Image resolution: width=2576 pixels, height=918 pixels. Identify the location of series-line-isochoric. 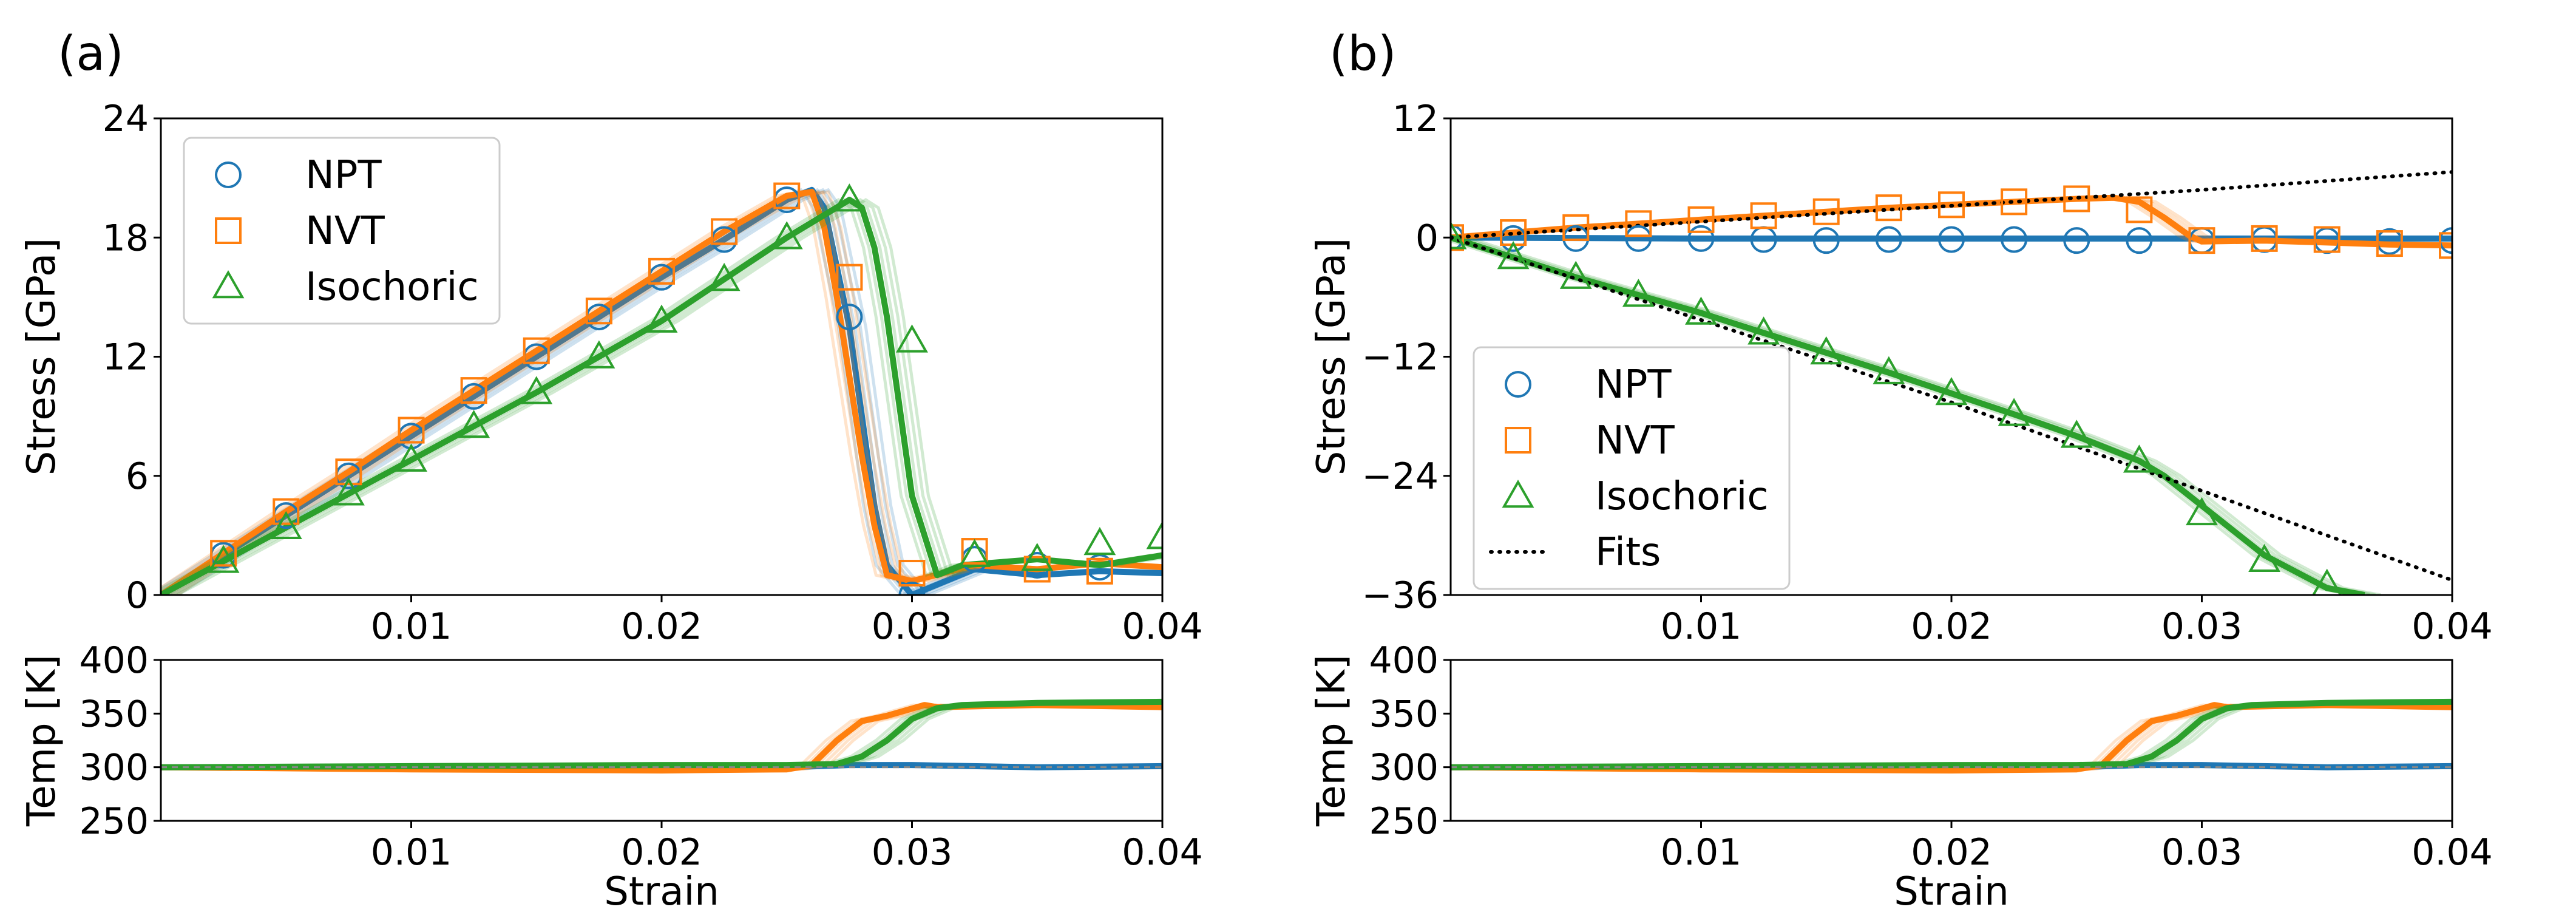
(1952, 734).